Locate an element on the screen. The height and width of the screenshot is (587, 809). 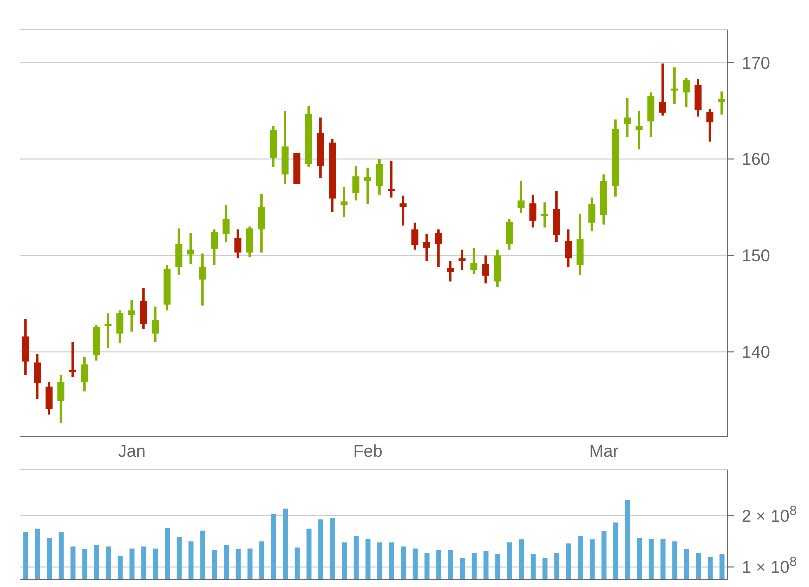
x-tick-label: Mar is located at coordinates (604, 452).